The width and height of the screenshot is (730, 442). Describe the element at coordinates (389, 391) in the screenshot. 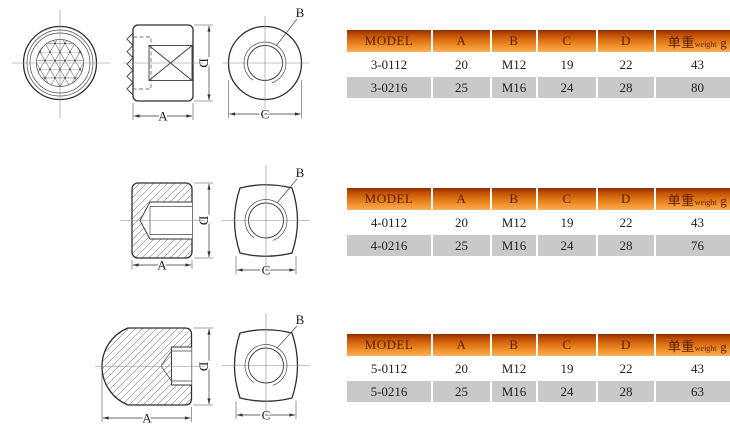

I see `cell-model: 5-0216` at that location.